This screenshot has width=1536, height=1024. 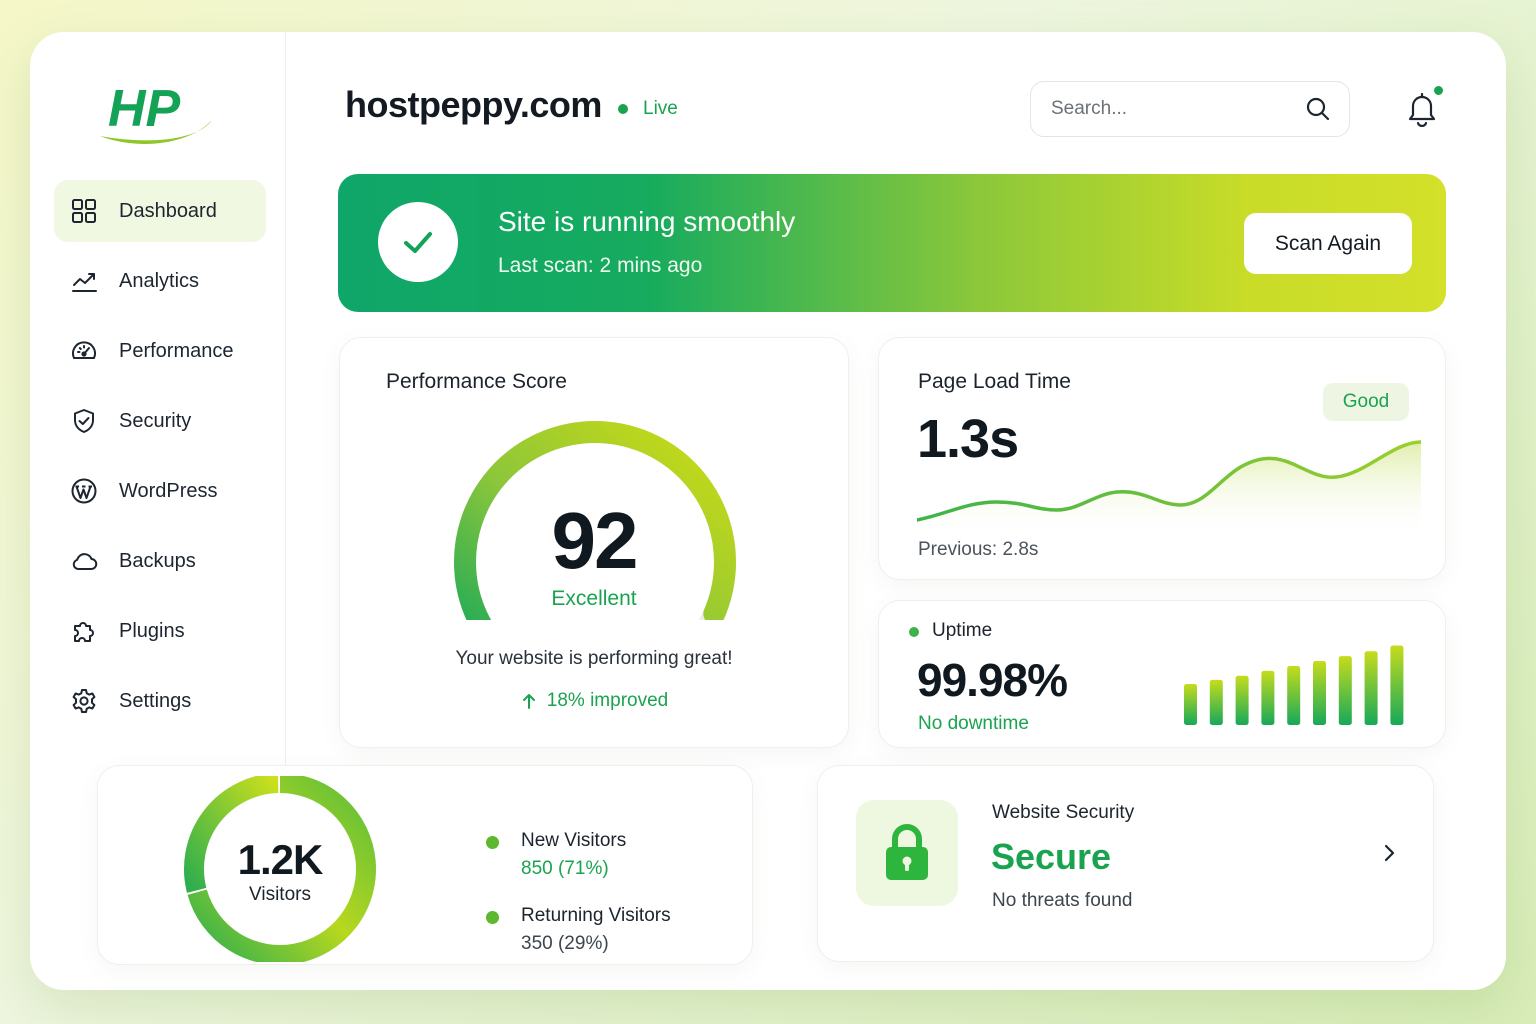 What do you see at coordinates (1051, 856) in the screenshot?
I see `security-status: Secure` at bounding box center [1051, 856].